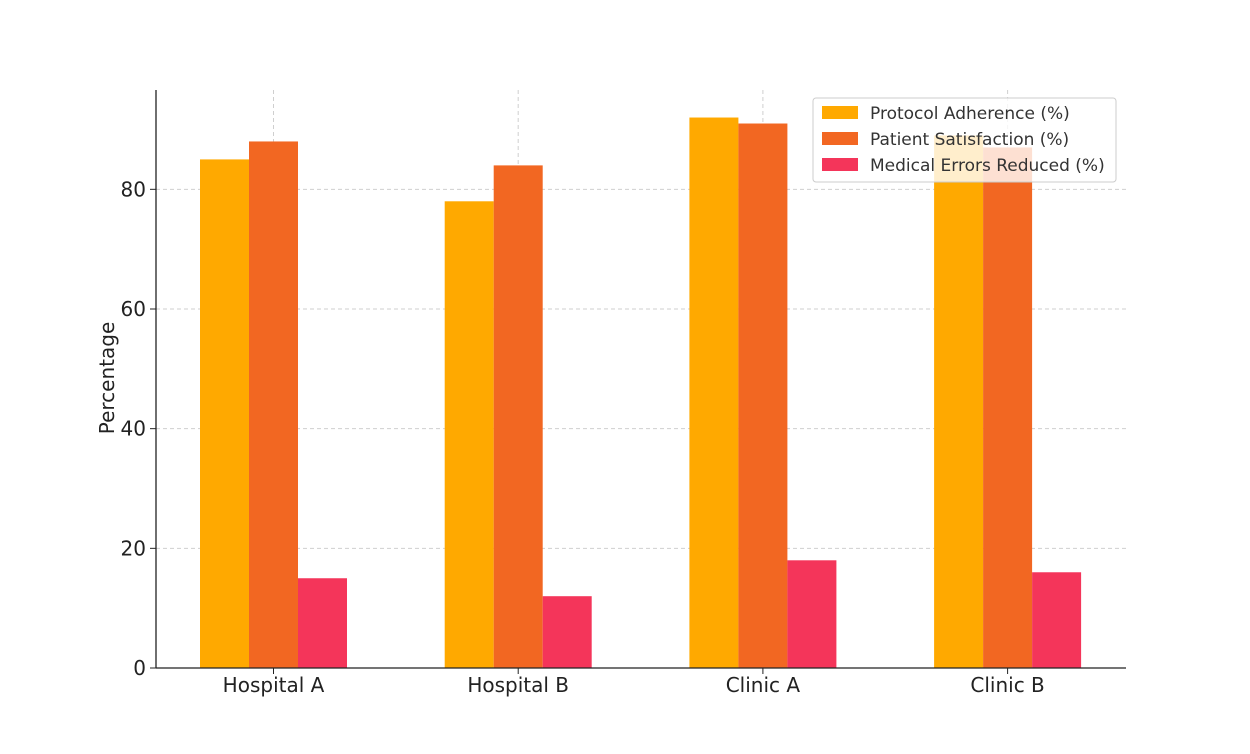 The height and width of the screenshot is (754, 1250). What do you see at coordinates (107, 378) in the screenshot?
I see `y-axis-label: Percentage` at bounding box center [107, 378].